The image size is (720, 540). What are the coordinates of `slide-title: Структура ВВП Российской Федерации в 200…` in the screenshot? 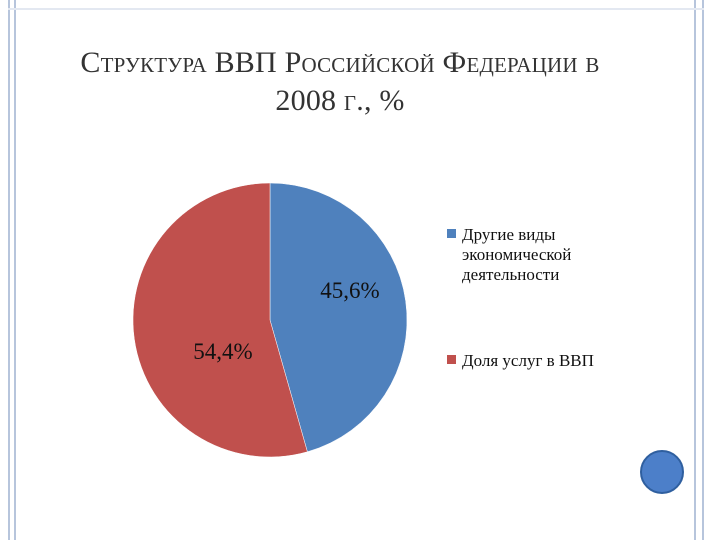 It's located at (340, 82).